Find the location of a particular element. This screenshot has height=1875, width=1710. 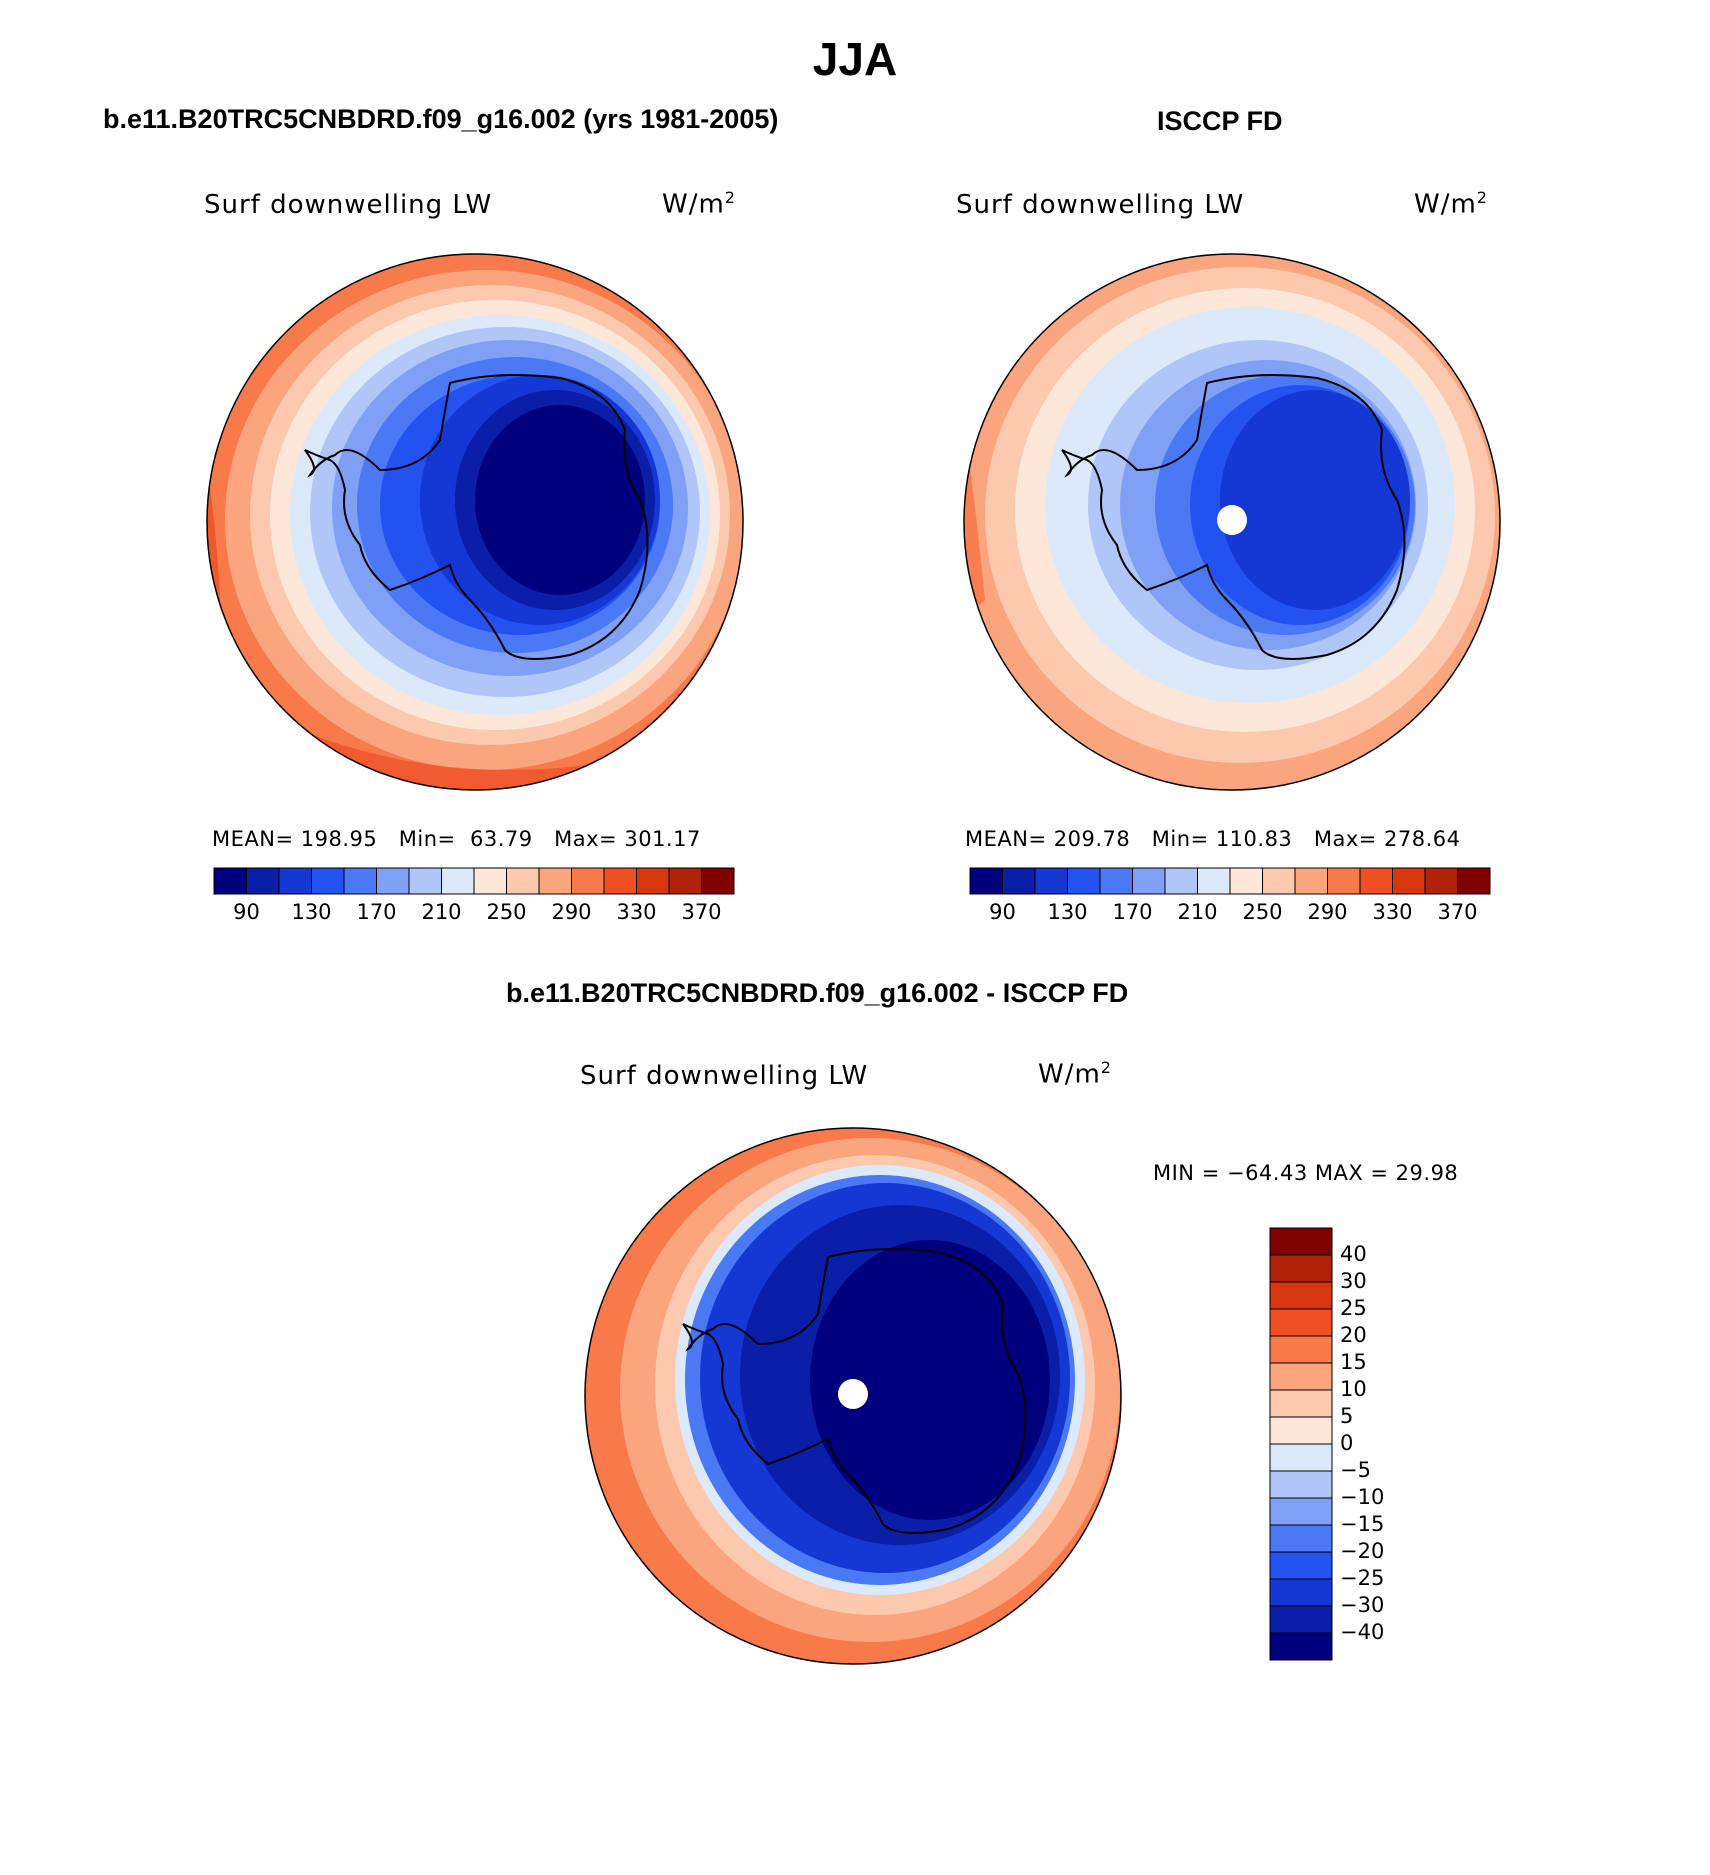

colorbar-tick-label: 20 is located at coordinates (1353, 1335).